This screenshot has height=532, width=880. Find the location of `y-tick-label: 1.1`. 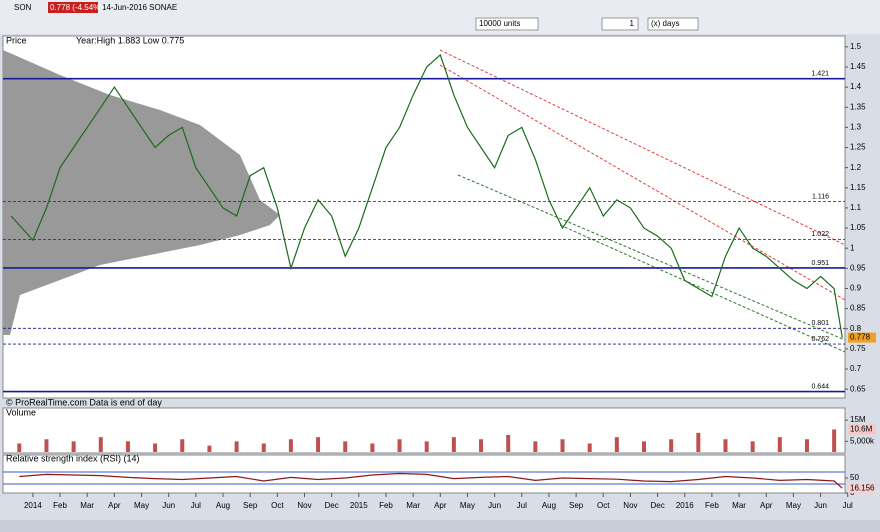

y-tick-label: 1.1 is located at coordinates (856, 207).